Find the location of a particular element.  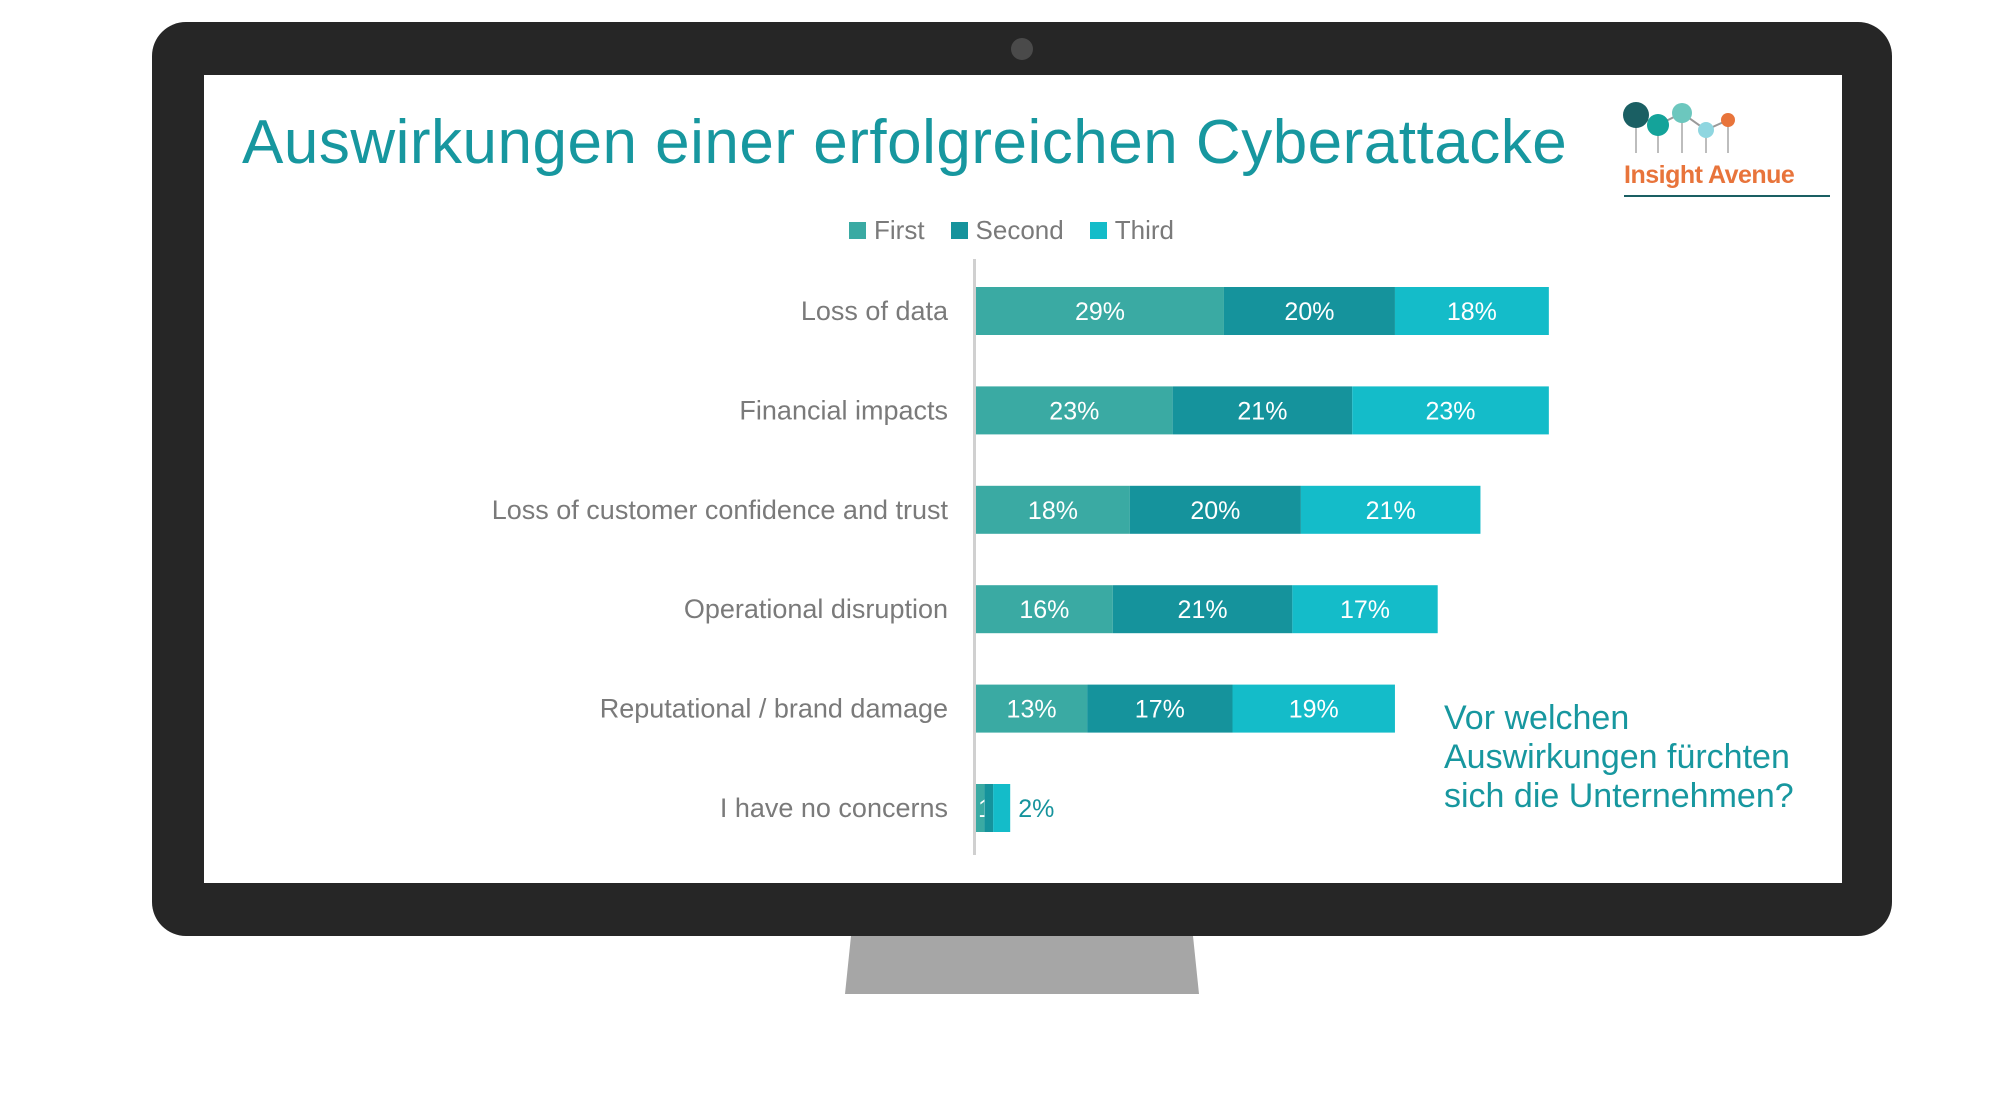

category-label: I have no concerns is located at coordinates (834, 808).